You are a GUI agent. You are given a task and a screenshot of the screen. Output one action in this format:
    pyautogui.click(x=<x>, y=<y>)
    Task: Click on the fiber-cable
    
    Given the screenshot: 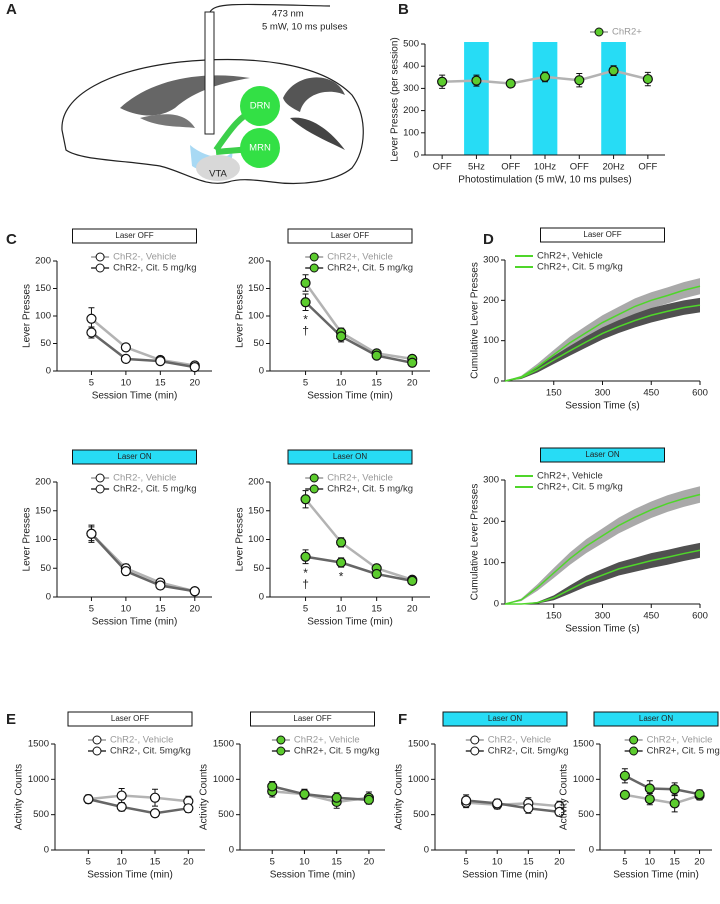 What is the action you would take?
    pyautogui.click(x=270, y=8)
    